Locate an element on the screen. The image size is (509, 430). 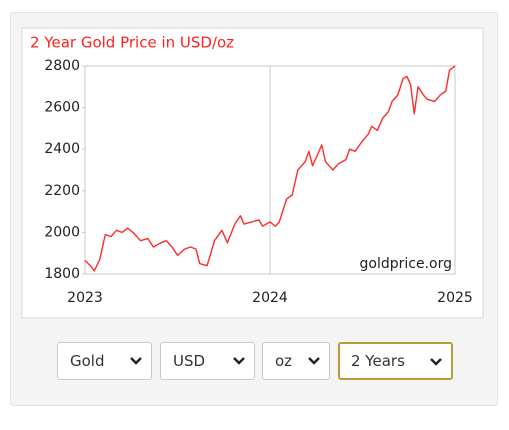
unit-select: oz is located at coordinates (296, 361).